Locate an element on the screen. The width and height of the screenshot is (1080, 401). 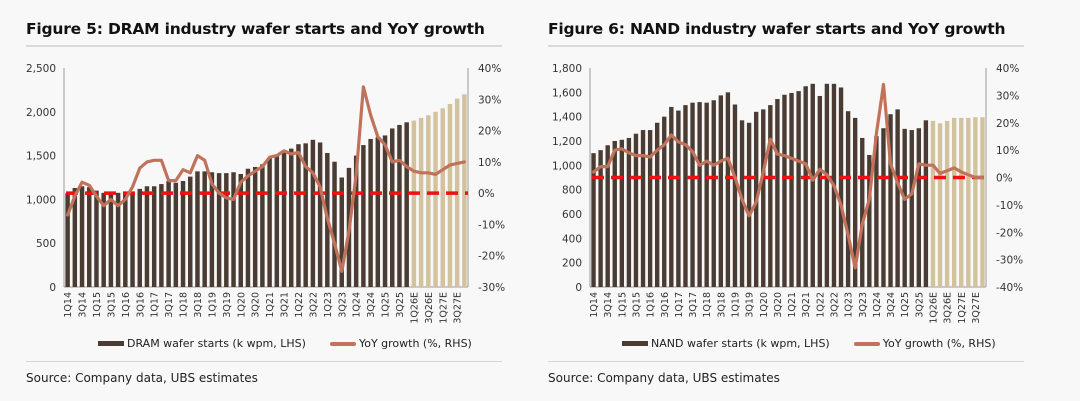
left-axis-tick-label: 1,400 is located at coordinates (567, 118).